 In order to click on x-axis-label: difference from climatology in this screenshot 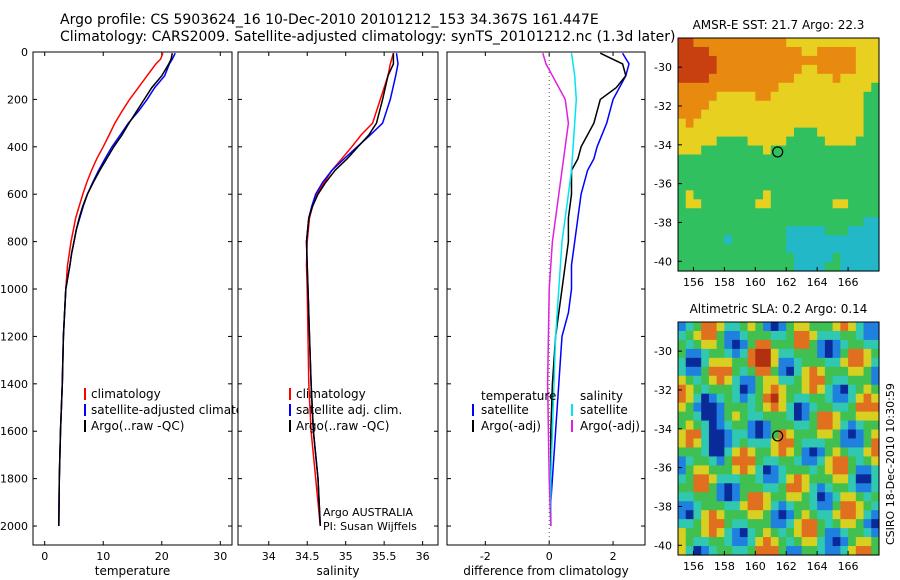, I will do `click(546, 571)`.